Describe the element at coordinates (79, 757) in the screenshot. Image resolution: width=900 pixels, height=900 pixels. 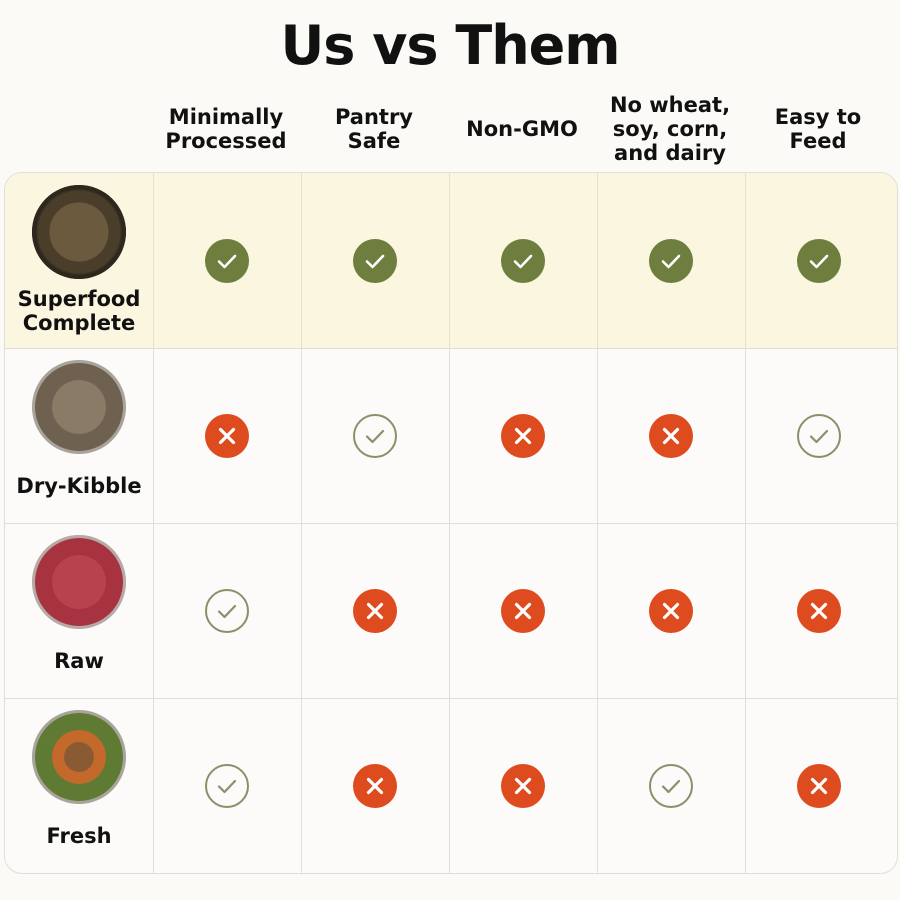
I see `fresh-food-bowl-image` at that location.